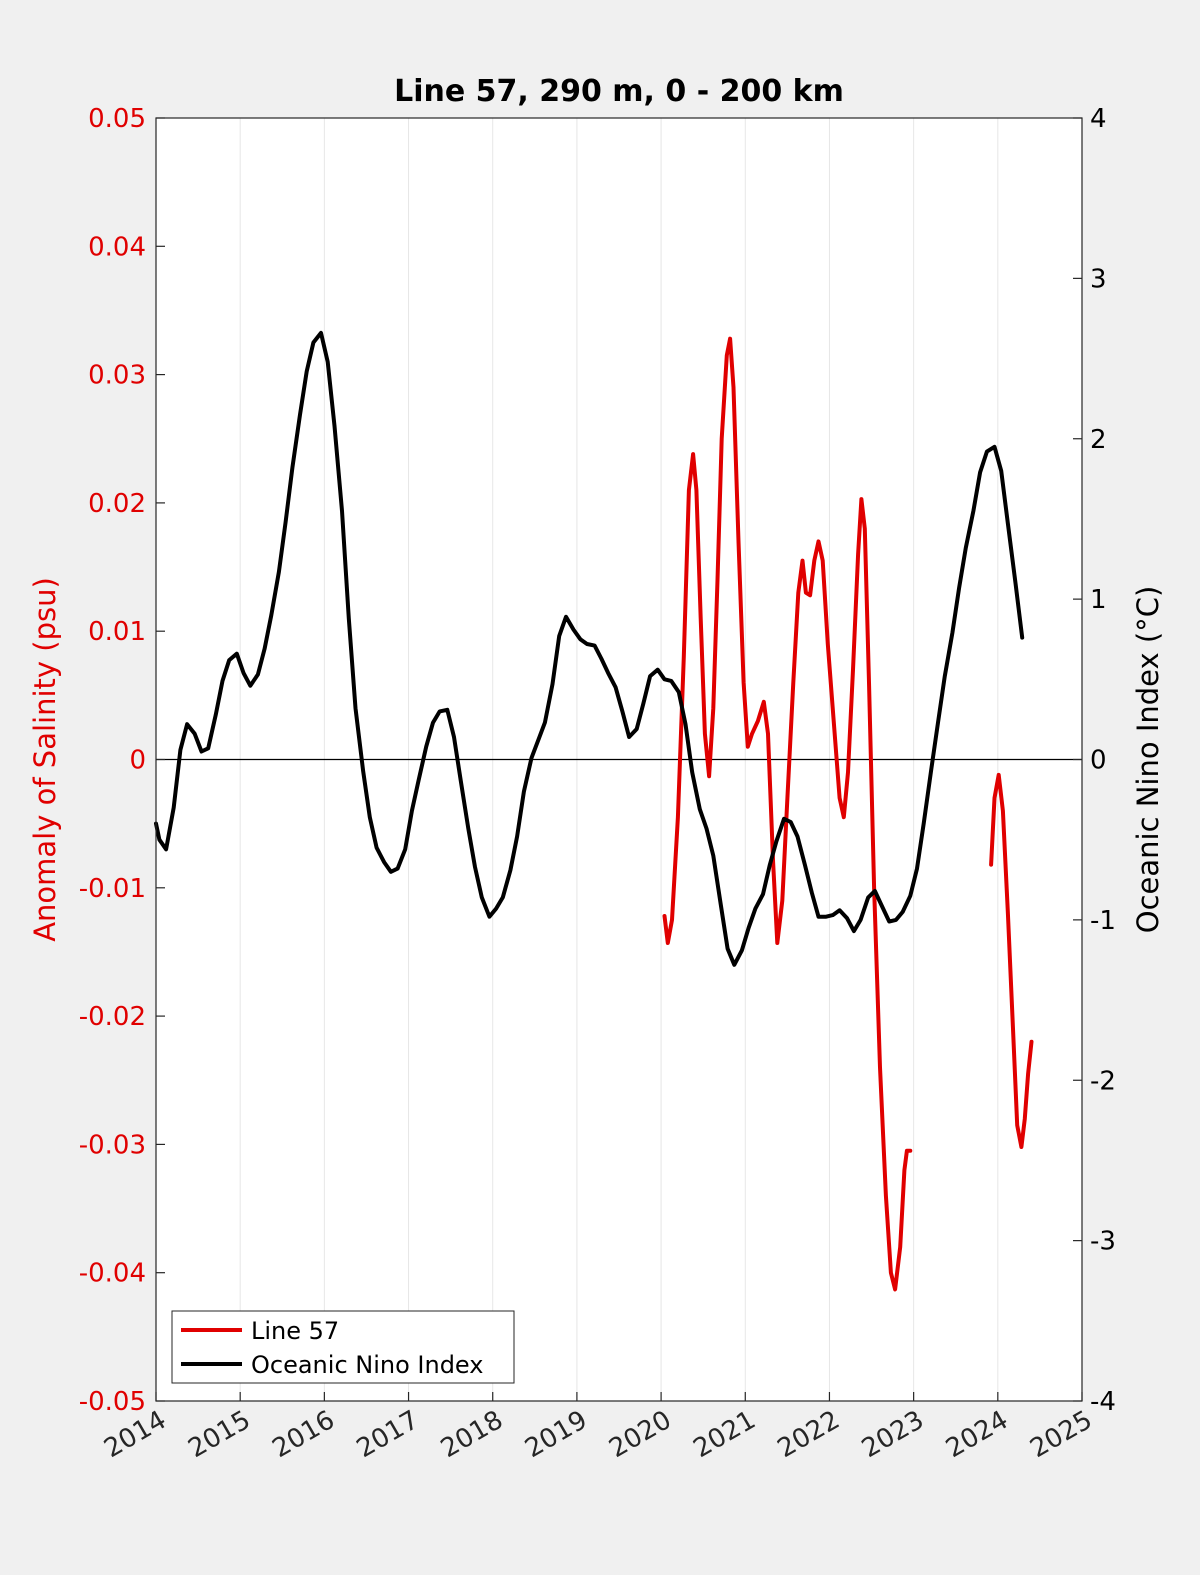 This screenshot has width=1200, height=1575. Describe the element at coordinates (112, 1017) in the screenshot. I see `y-left-tick-label: -0.02` at that location.